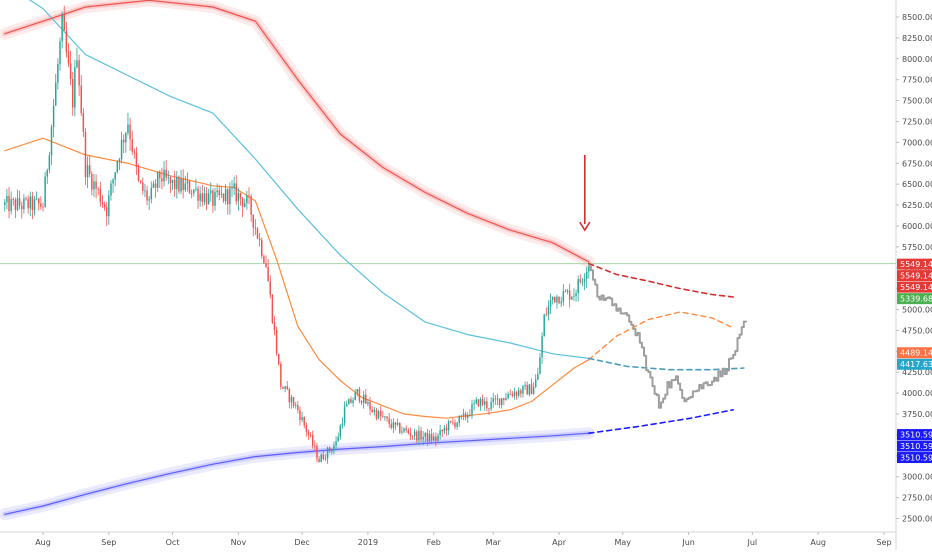 The width and height of the screenshot is (932, 555). Describe the element at coordinates (917, 519) in the screenshot. I see `y-tick-label: 2500.00` at that location.